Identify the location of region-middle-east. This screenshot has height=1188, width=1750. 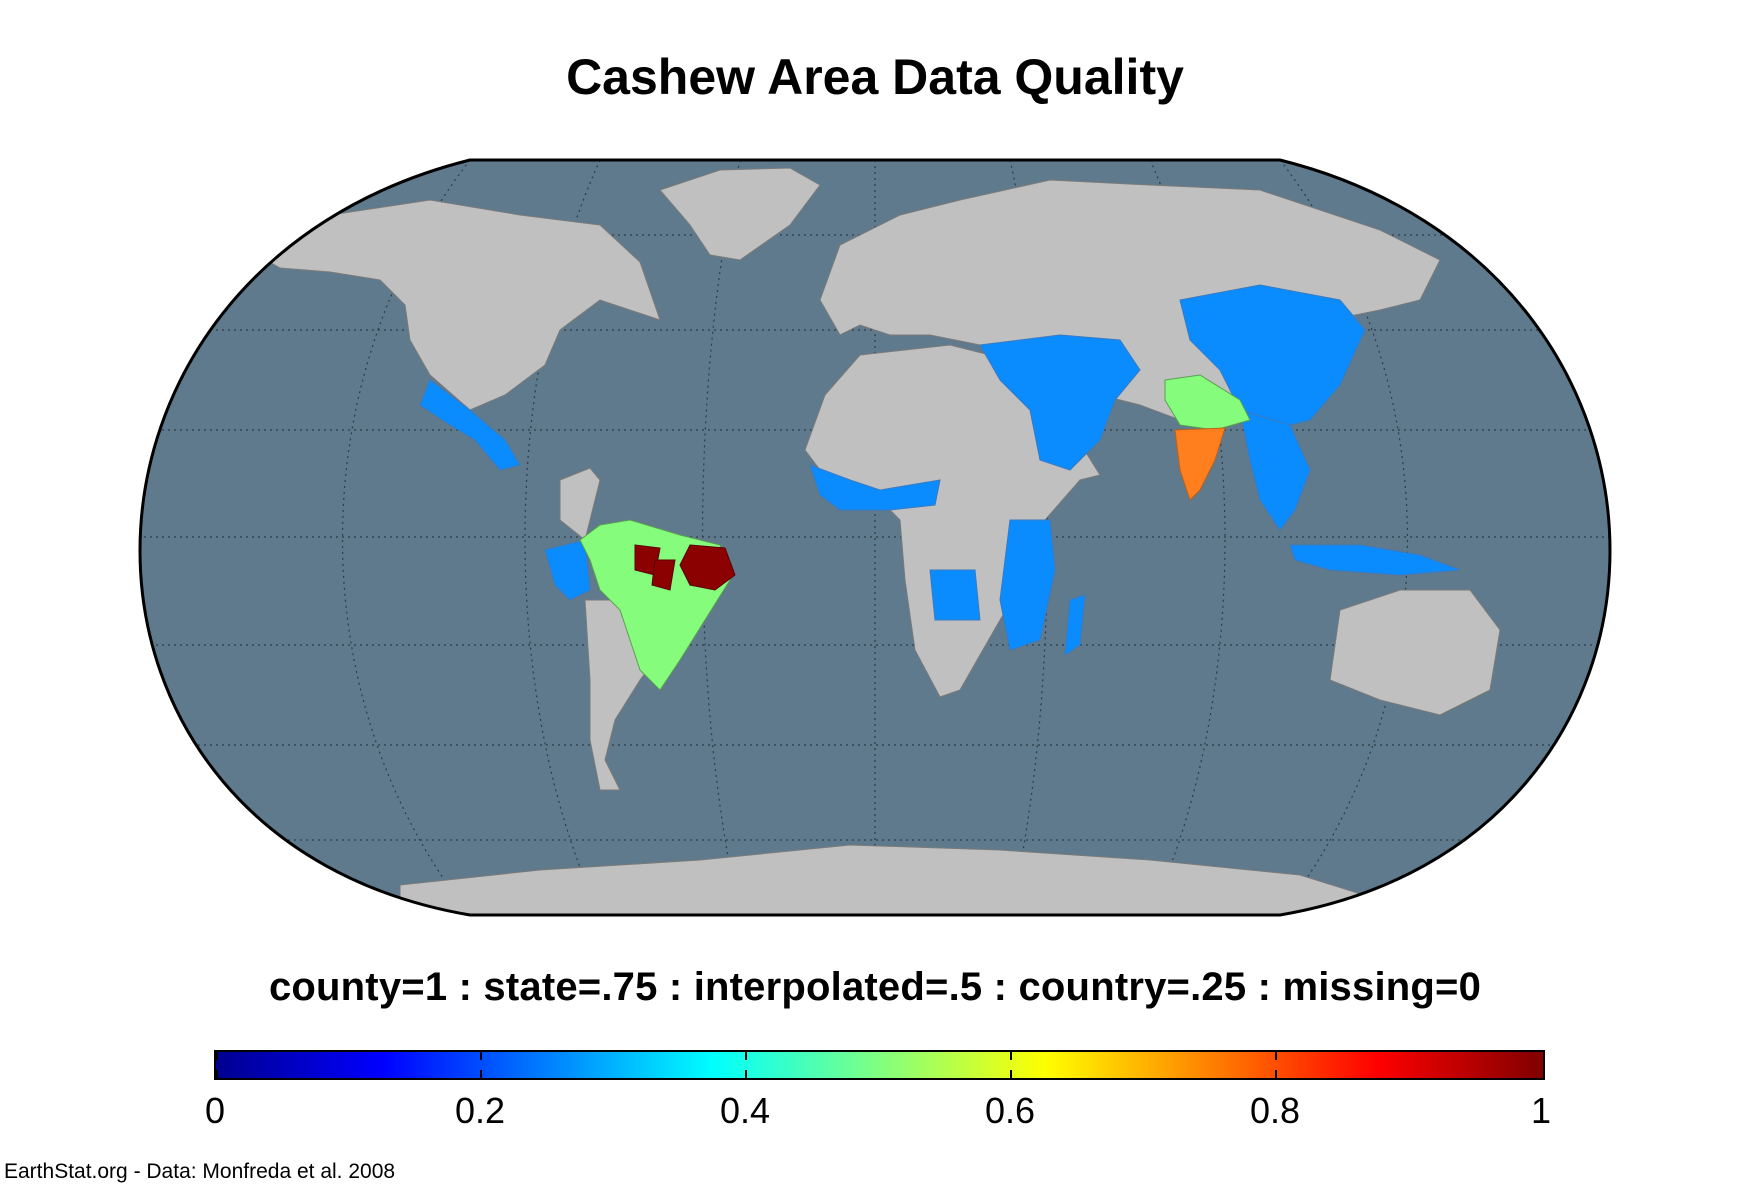
(1060, 402).